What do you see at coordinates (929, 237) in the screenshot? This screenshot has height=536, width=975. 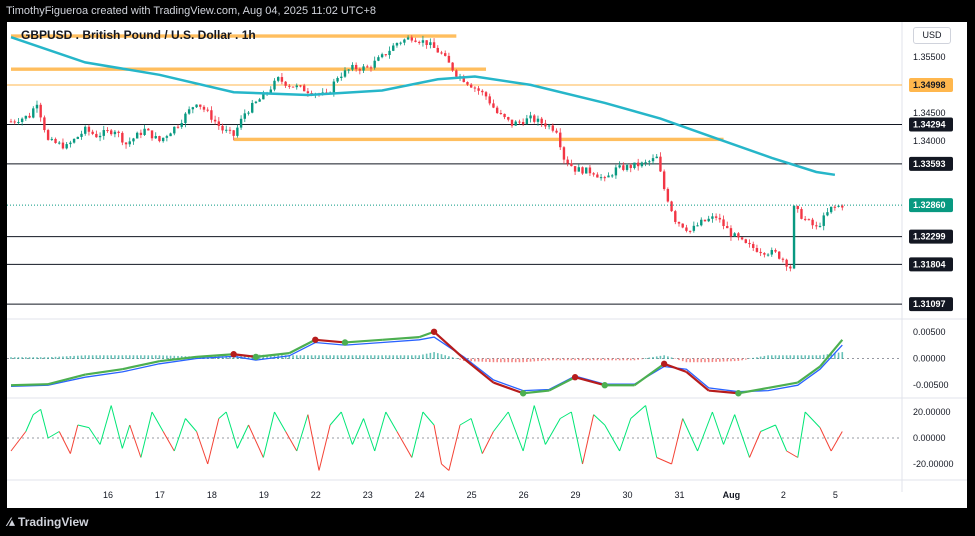 I see `price-level-label: 1.32299` at bounding box center [929, 237].